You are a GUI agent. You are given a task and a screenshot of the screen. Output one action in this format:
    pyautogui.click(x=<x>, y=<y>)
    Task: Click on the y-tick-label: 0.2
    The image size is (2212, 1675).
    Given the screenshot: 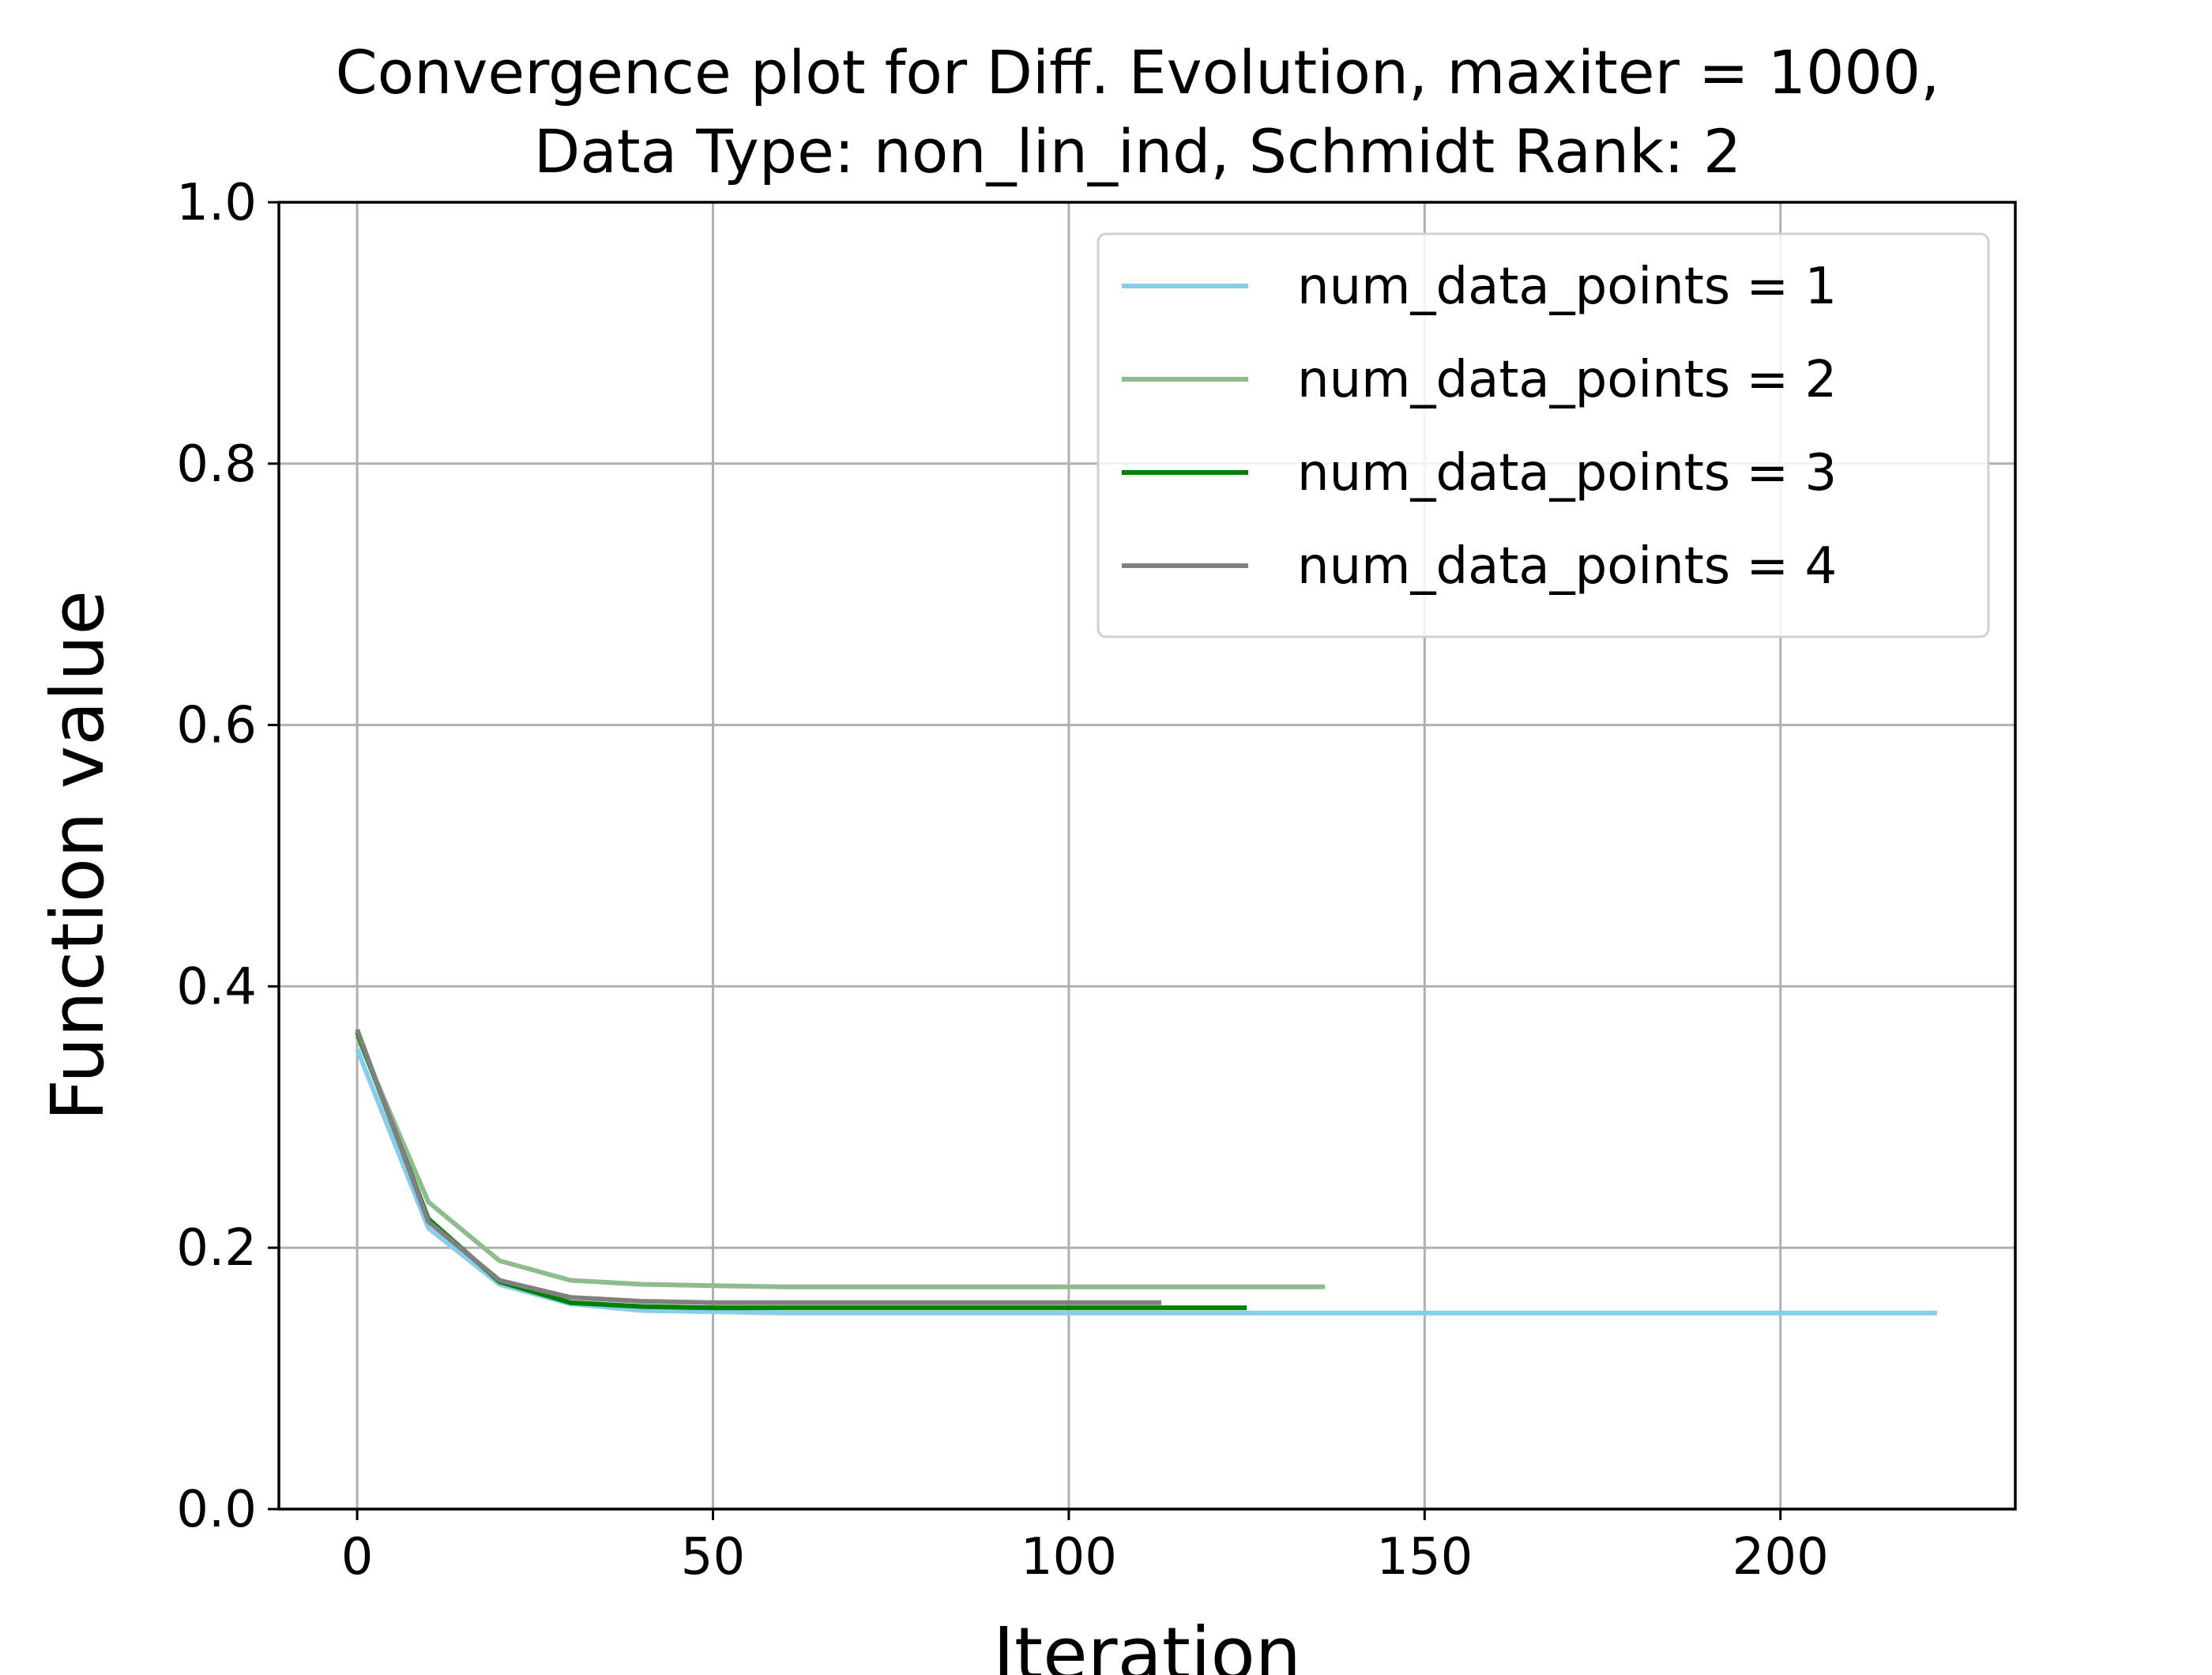 What is the action you would take?
    pyautogui.click(x=217, y=1248)
    